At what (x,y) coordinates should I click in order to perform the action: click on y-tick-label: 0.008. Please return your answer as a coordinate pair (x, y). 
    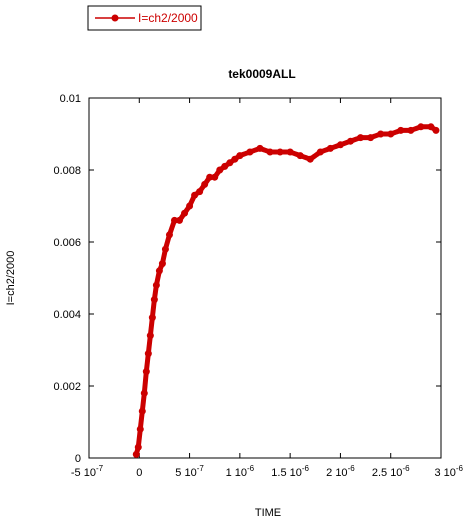
    Looking at the image, I should click on (67, 171).